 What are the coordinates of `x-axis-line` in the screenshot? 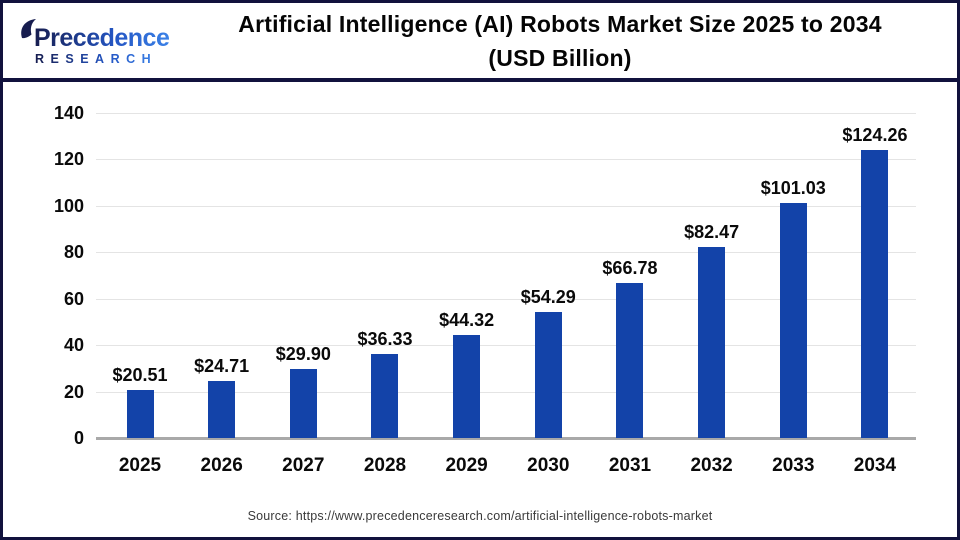 It's located at (506, 438).